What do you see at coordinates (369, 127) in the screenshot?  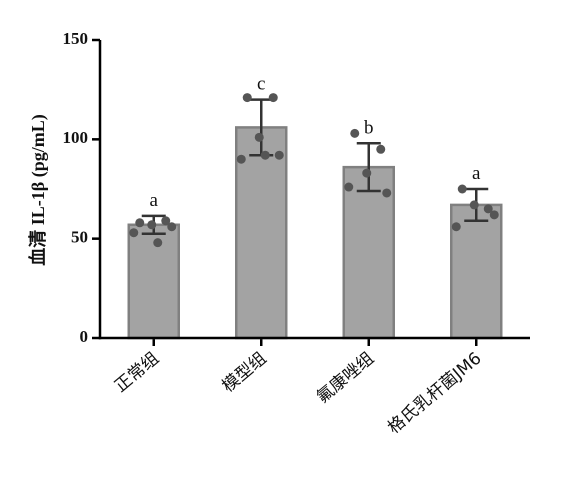 I see `annotation: b` at bounding box center [369, 127].